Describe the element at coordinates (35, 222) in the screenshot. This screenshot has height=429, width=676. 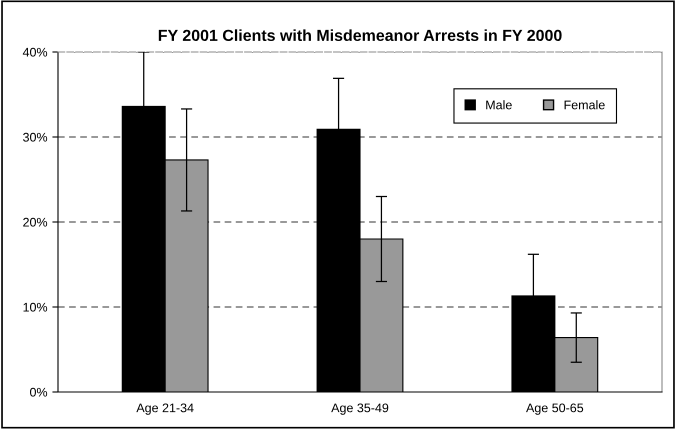
I see `y-tick-label: 20%` at that location.